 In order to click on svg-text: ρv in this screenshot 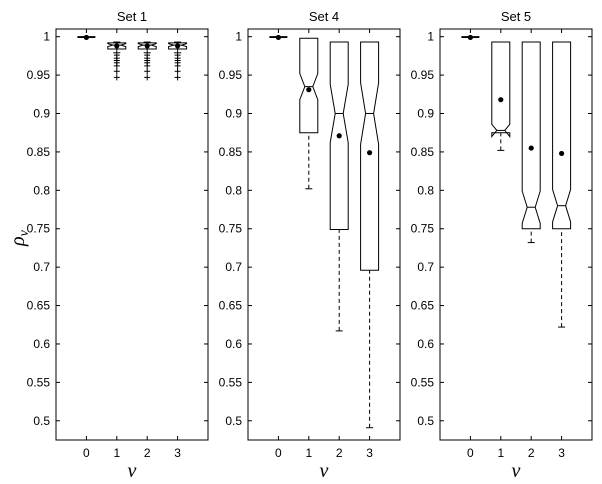, I will do `click(19, 238)`.